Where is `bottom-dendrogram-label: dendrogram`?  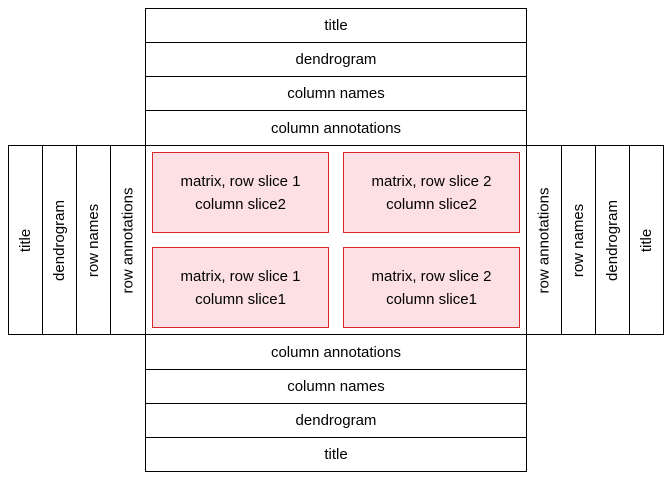
bottom-dendrogram-label: dendrogram is located at coordinates (336, 420).